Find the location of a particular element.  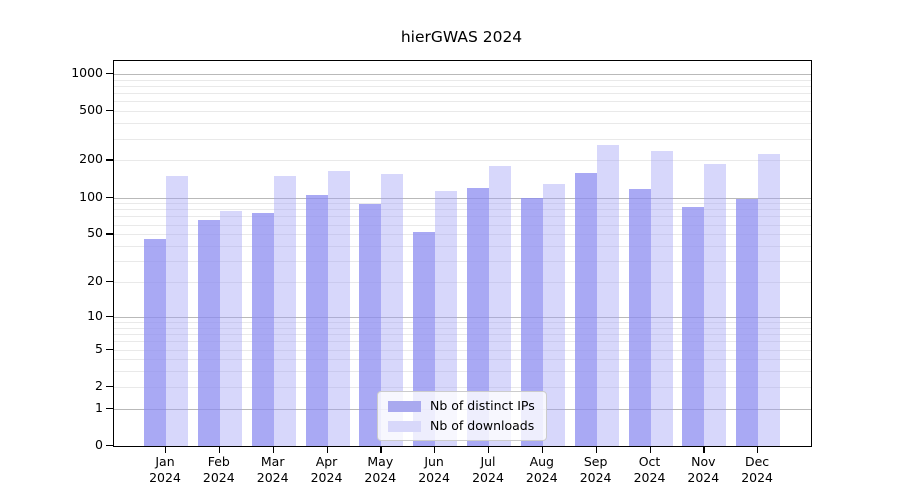

x-tick-label: Sep 2024 is located at coordinates (596, 469).